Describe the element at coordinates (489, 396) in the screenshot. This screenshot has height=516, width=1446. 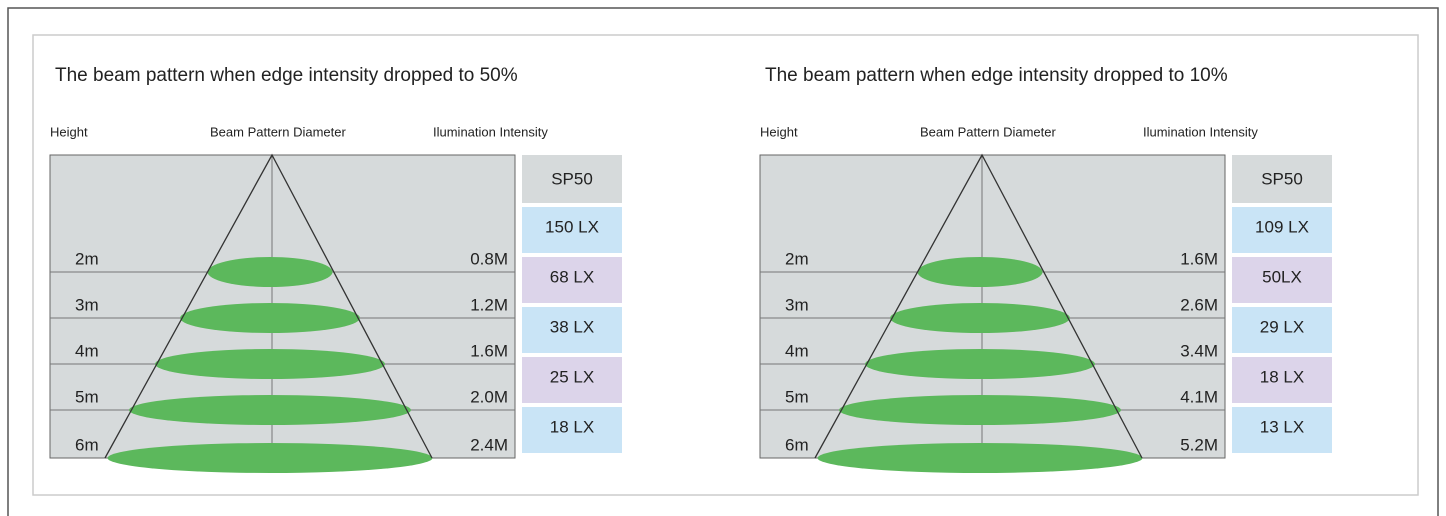
I see `diameter-label: 2.0M` at that location.